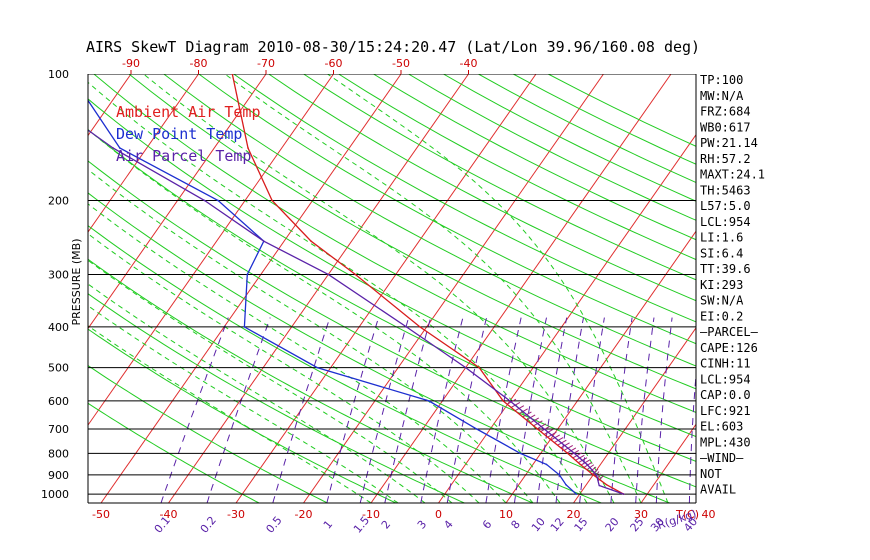  What do you see at coordinates (721, 238) in the screenshot?
I see `index-value: LI:1.6` at bounding box center [721, 238].